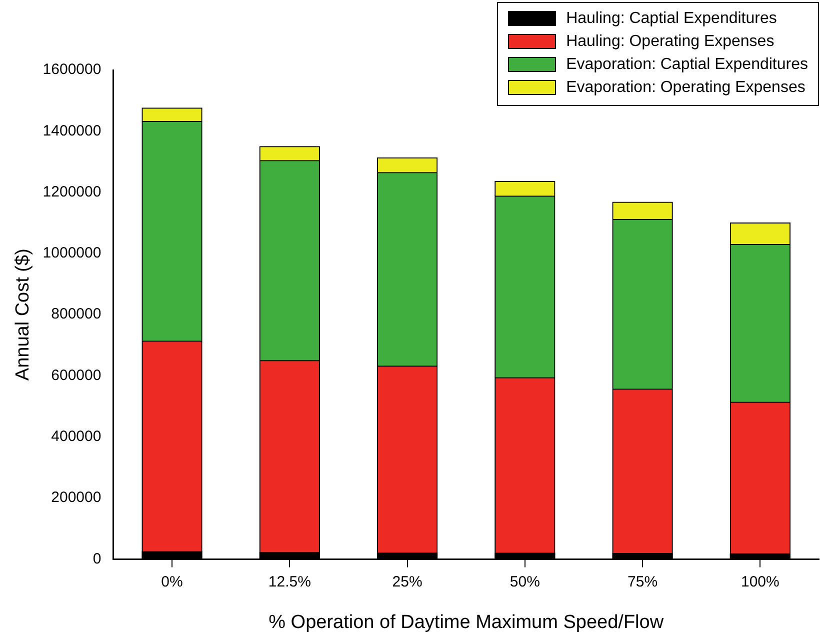 The image size is (823, 642). Describe the element at coordinates (289, 581) in the screenshot. I see `x-tick-label: 12.5%` at that location.